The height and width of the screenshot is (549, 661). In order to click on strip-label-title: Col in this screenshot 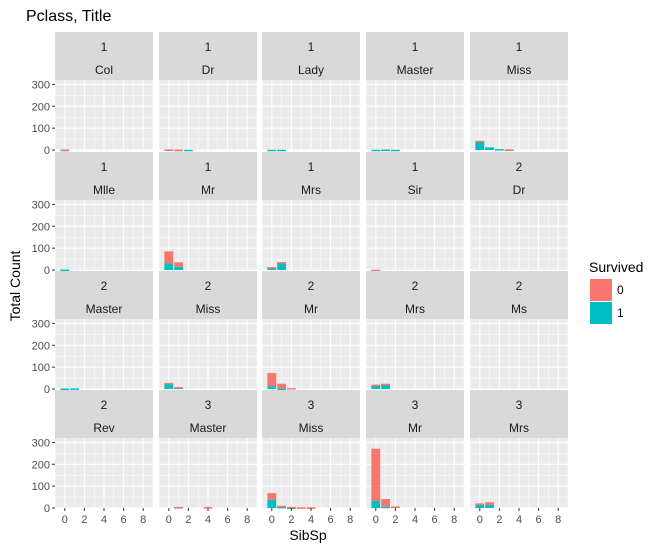, I will do `click(104, 70)`.